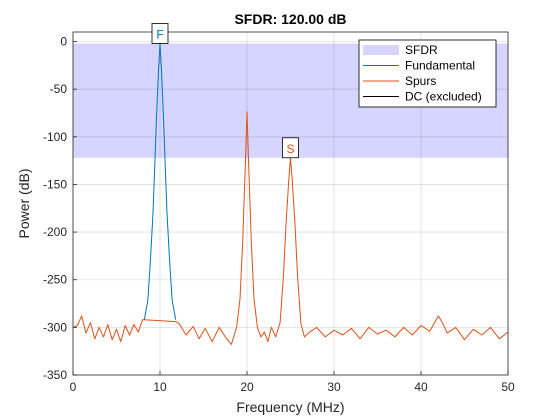 Image resolution: width=560 pixels, height=420 pixels. What do you see at coordinates (334, 387) in the screenshot?
I see `x-tick-label: 30` at bounding box center [334, 387].